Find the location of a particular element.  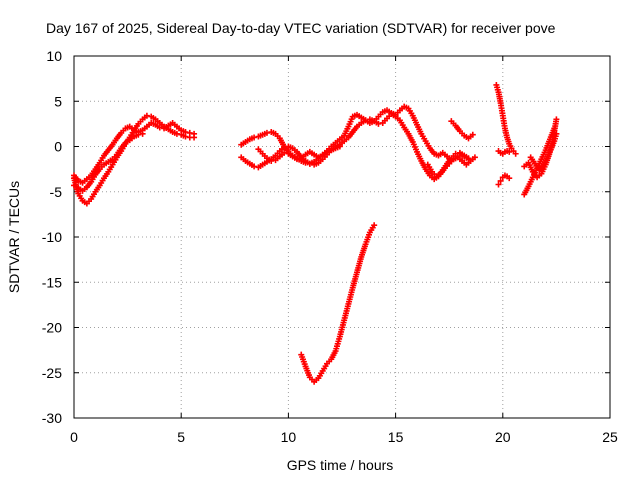

y-tick-label: -15 is located at coordinates (52, 282).